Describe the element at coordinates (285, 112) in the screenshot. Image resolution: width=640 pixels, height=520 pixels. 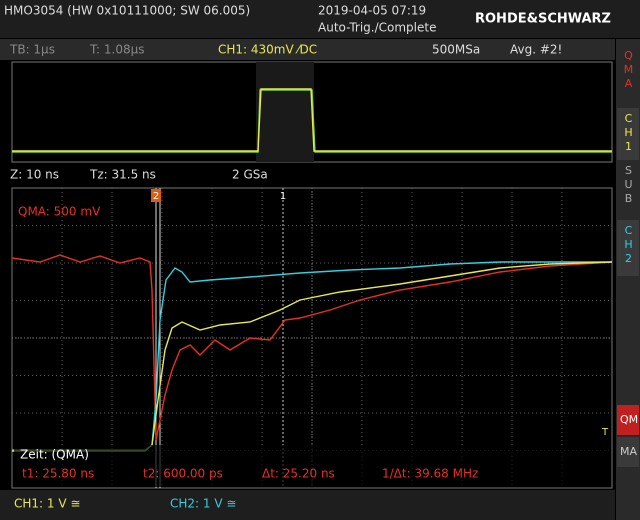
I see `zoom-region` at that location.